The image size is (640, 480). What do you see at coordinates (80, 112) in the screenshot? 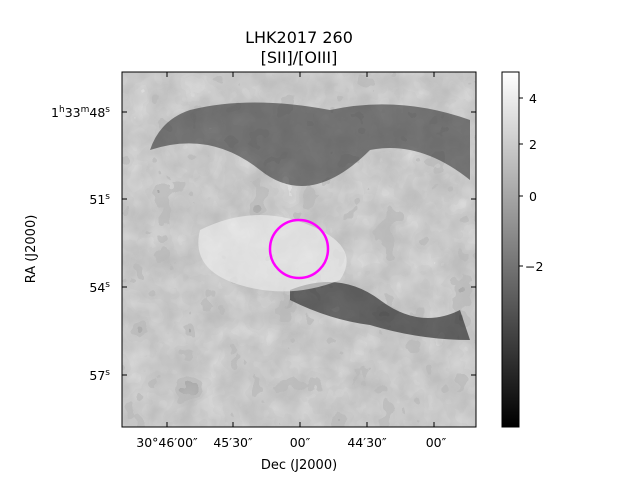
I see `y-tick-label: 1h33m48s` at bounding box center [80, 112].